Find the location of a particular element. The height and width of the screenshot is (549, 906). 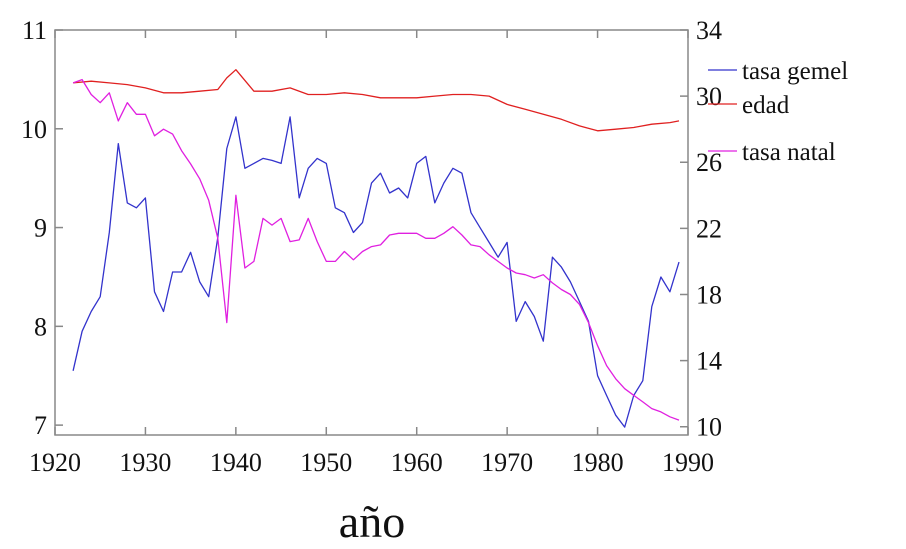

x-tick-label: 1970 is located at coordinates (507, 462).